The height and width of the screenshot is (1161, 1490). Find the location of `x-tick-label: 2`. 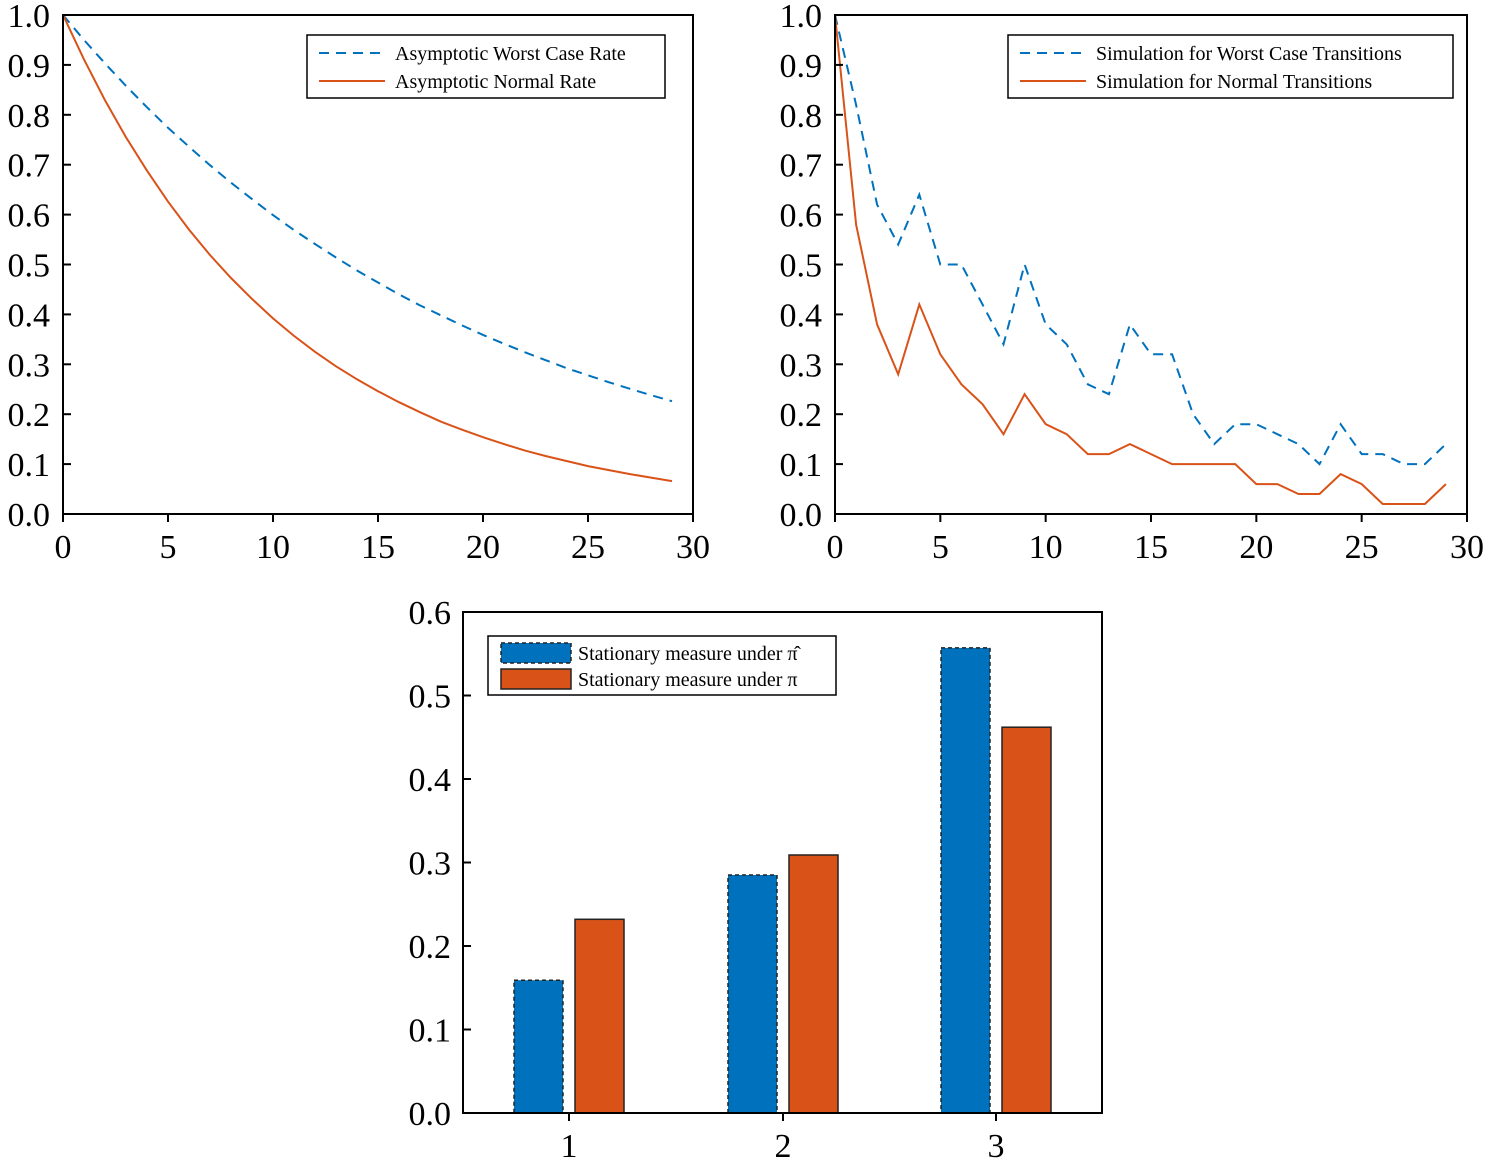

x-tick-label: 2 is located at coordinates (783, 1144).